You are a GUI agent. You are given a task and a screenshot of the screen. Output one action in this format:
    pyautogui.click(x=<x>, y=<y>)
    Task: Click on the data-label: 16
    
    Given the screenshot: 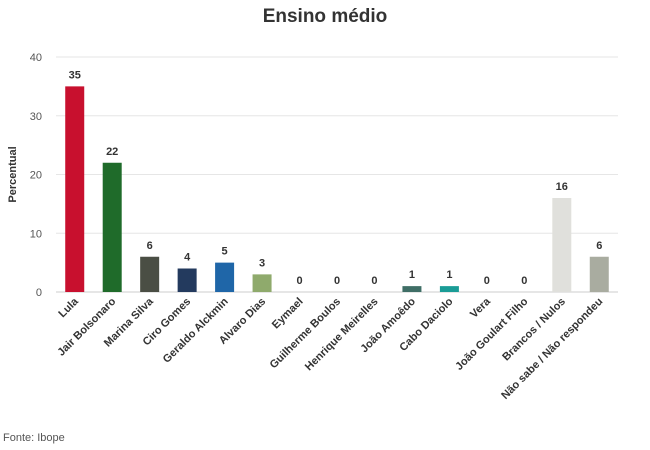 What is the action you would take?
    pyautogui.click(x=562, y=187)
    